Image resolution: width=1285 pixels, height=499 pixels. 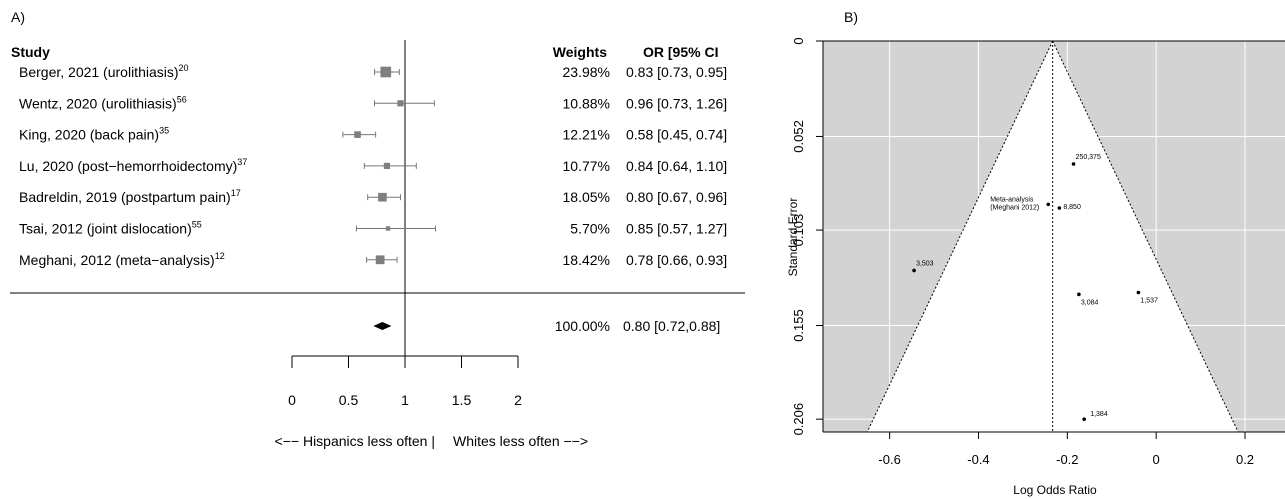 What do you see at coordinates (586, 197) in the screenshot?
I see `study-weight: 18.05%` at bounding box center [586, 197].